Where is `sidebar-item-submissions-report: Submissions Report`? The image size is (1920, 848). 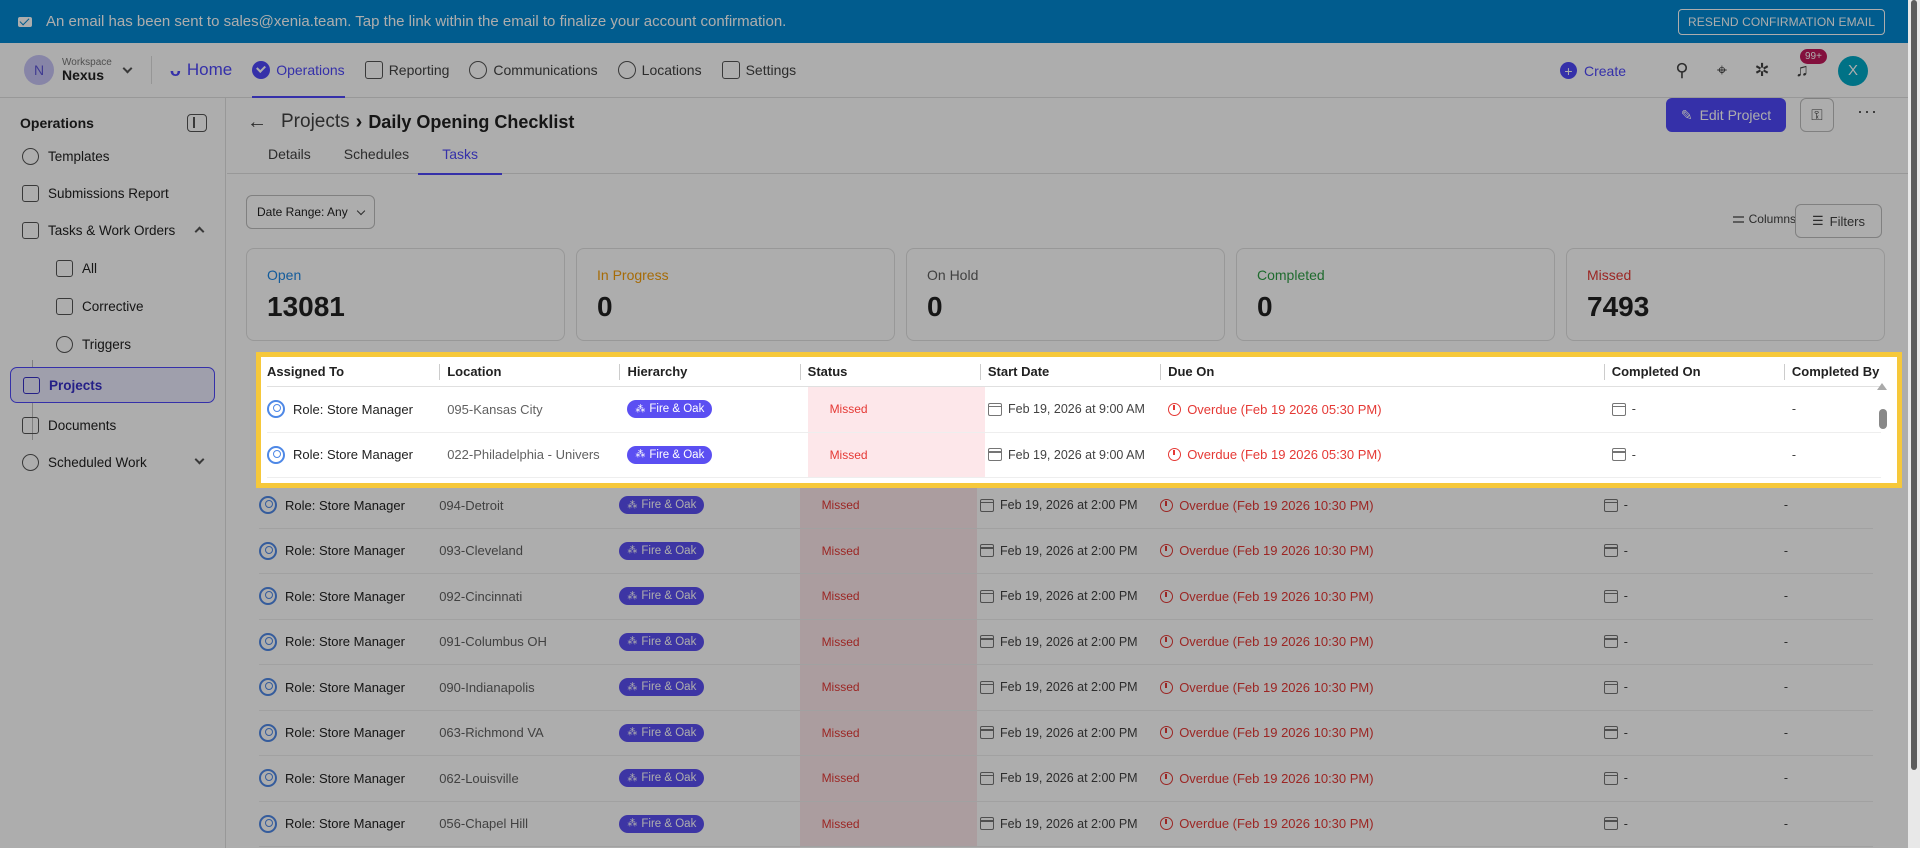 sidebar-item-submissions-report: Submissions Report is located at coordinates (112, 193).